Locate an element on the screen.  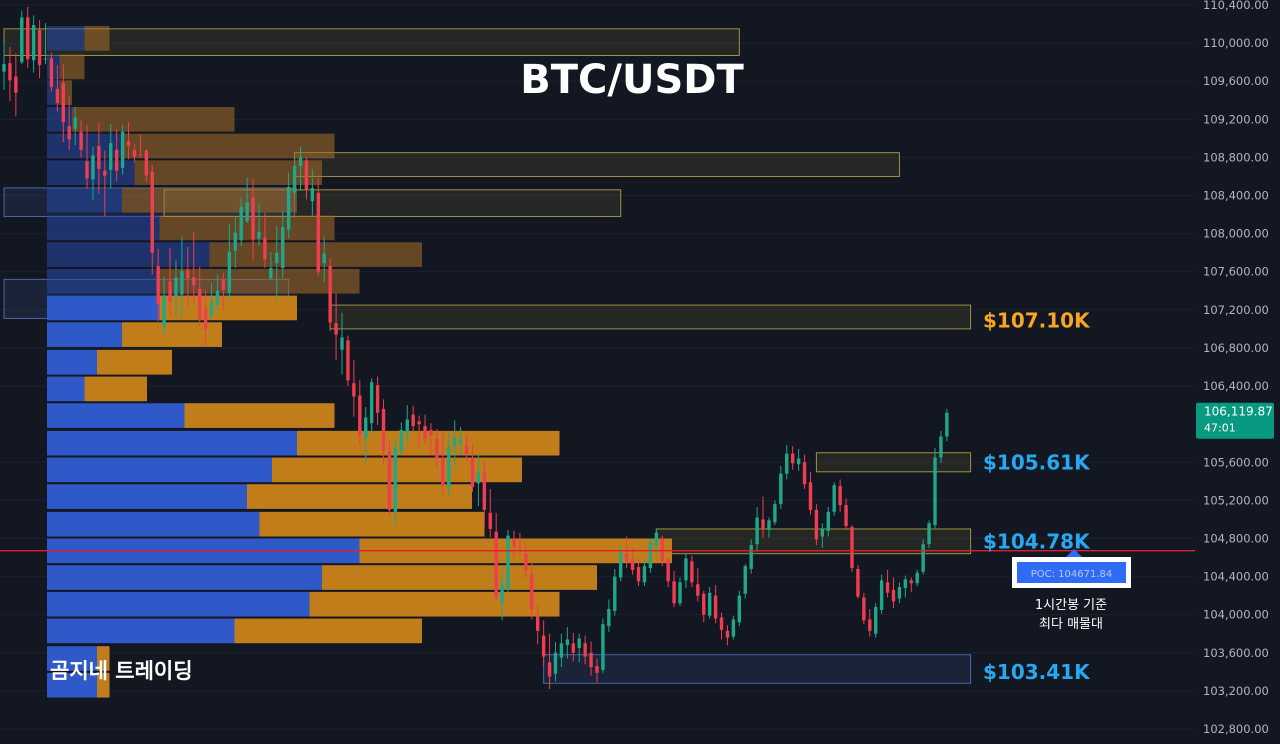
chart-title: BTC/USDT is located at coordinates (632, 80).